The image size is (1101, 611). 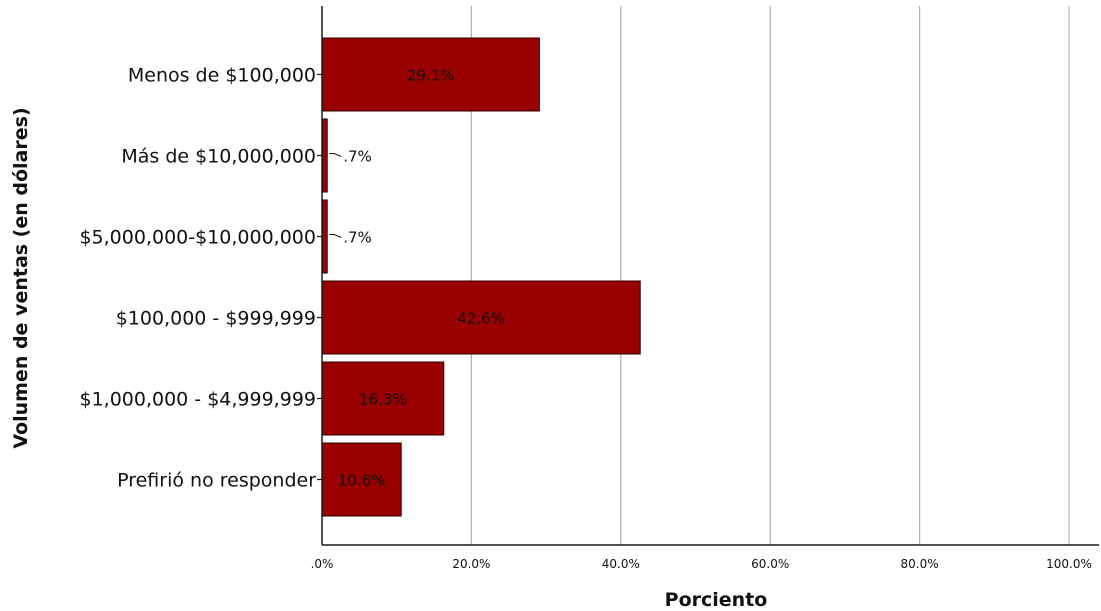 I want to click on y-axis-title: Volumen de ventas (en dólares), so click(x=21, y=277).